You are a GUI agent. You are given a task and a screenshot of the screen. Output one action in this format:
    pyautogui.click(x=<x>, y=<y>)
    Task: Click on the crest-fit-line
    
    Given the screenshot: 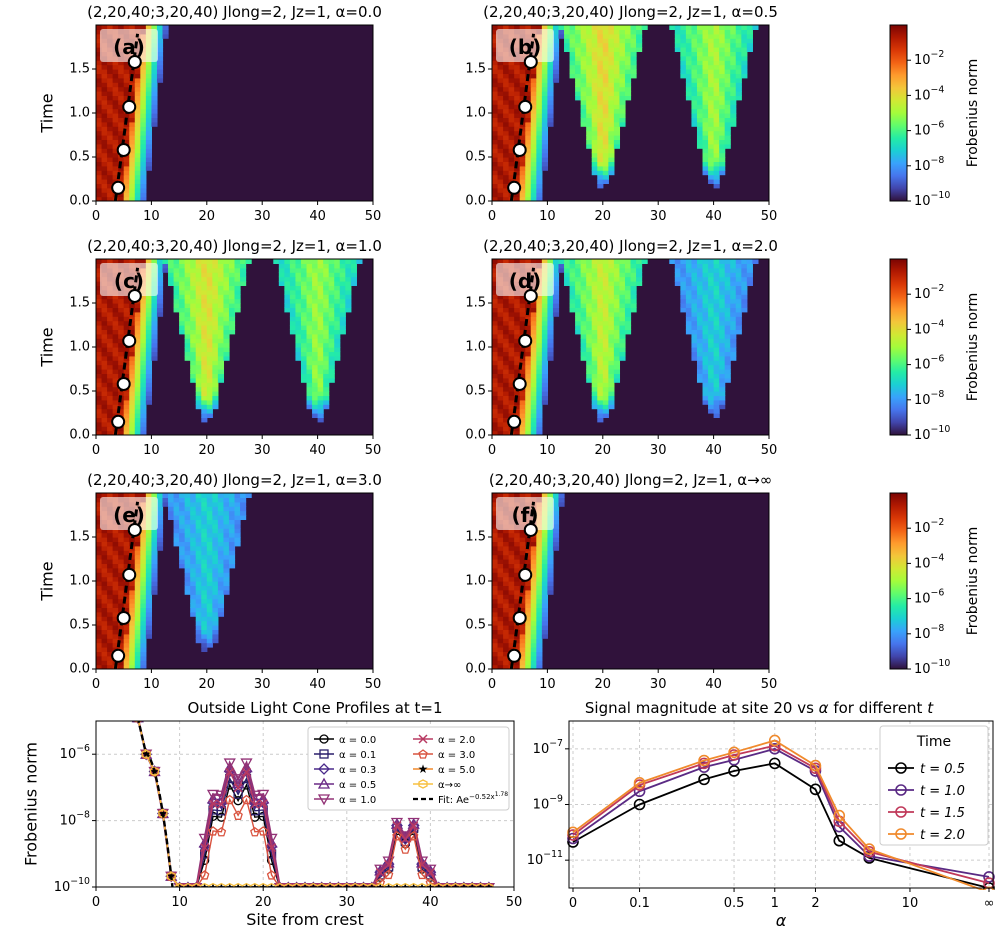 What is the action you would take?
    pyautogui.click(x=126, y=585)
    